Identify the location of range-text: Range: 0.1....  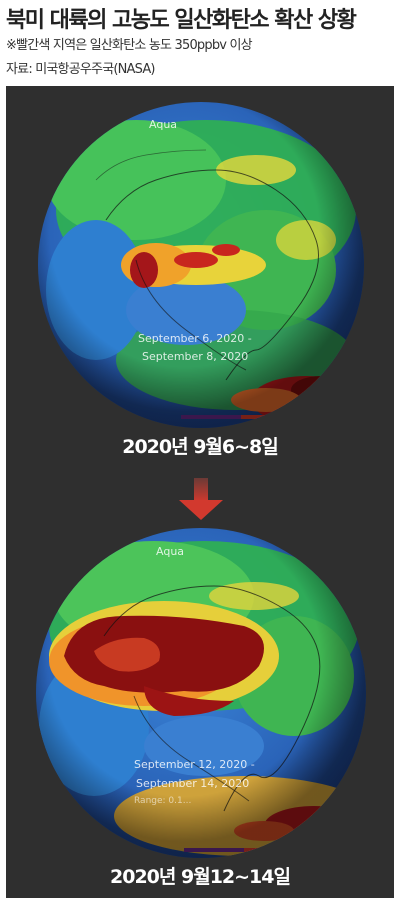
(163, 801).